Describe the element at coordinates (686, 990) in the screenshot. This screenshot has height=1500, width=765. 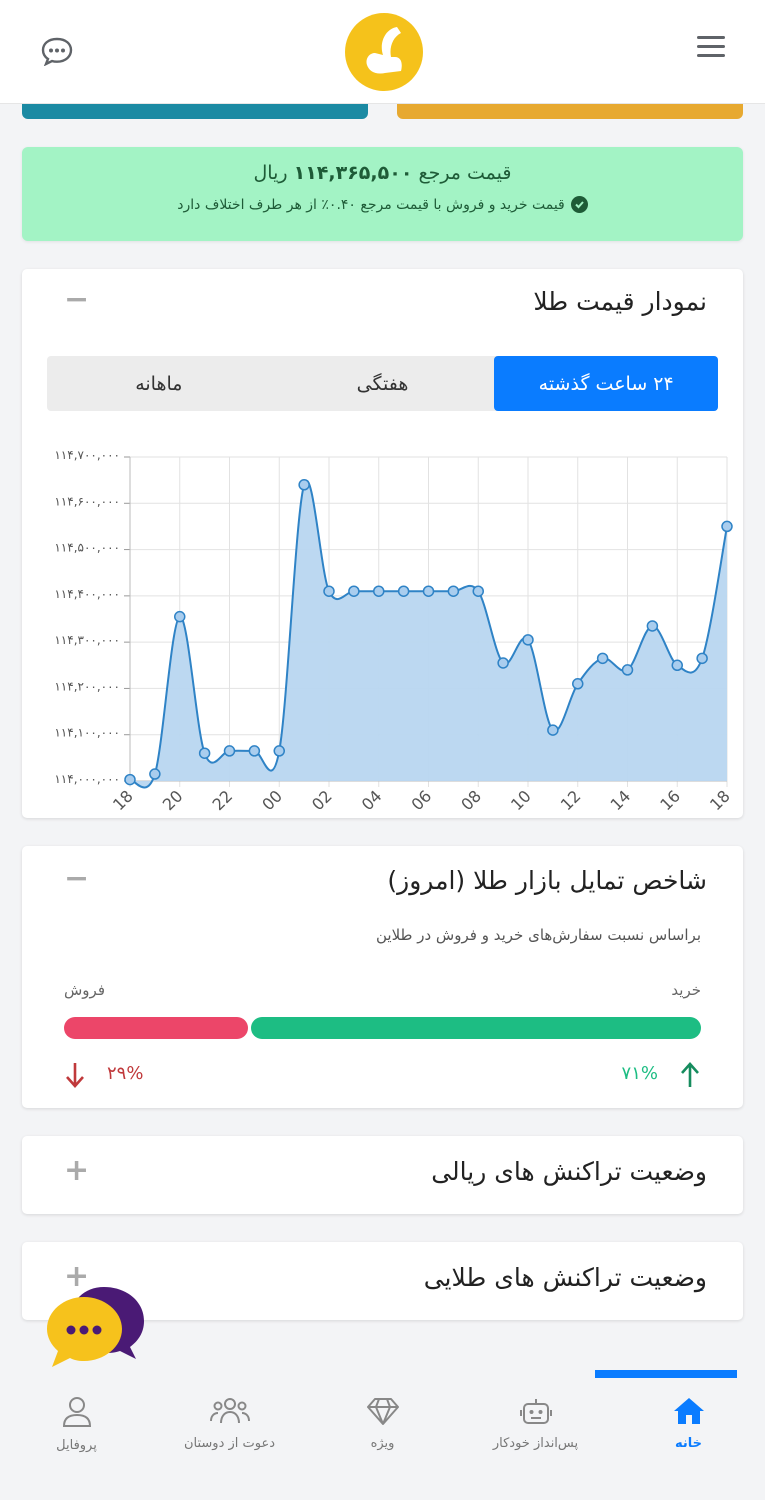
I see `buy-label: خرید` at that location.